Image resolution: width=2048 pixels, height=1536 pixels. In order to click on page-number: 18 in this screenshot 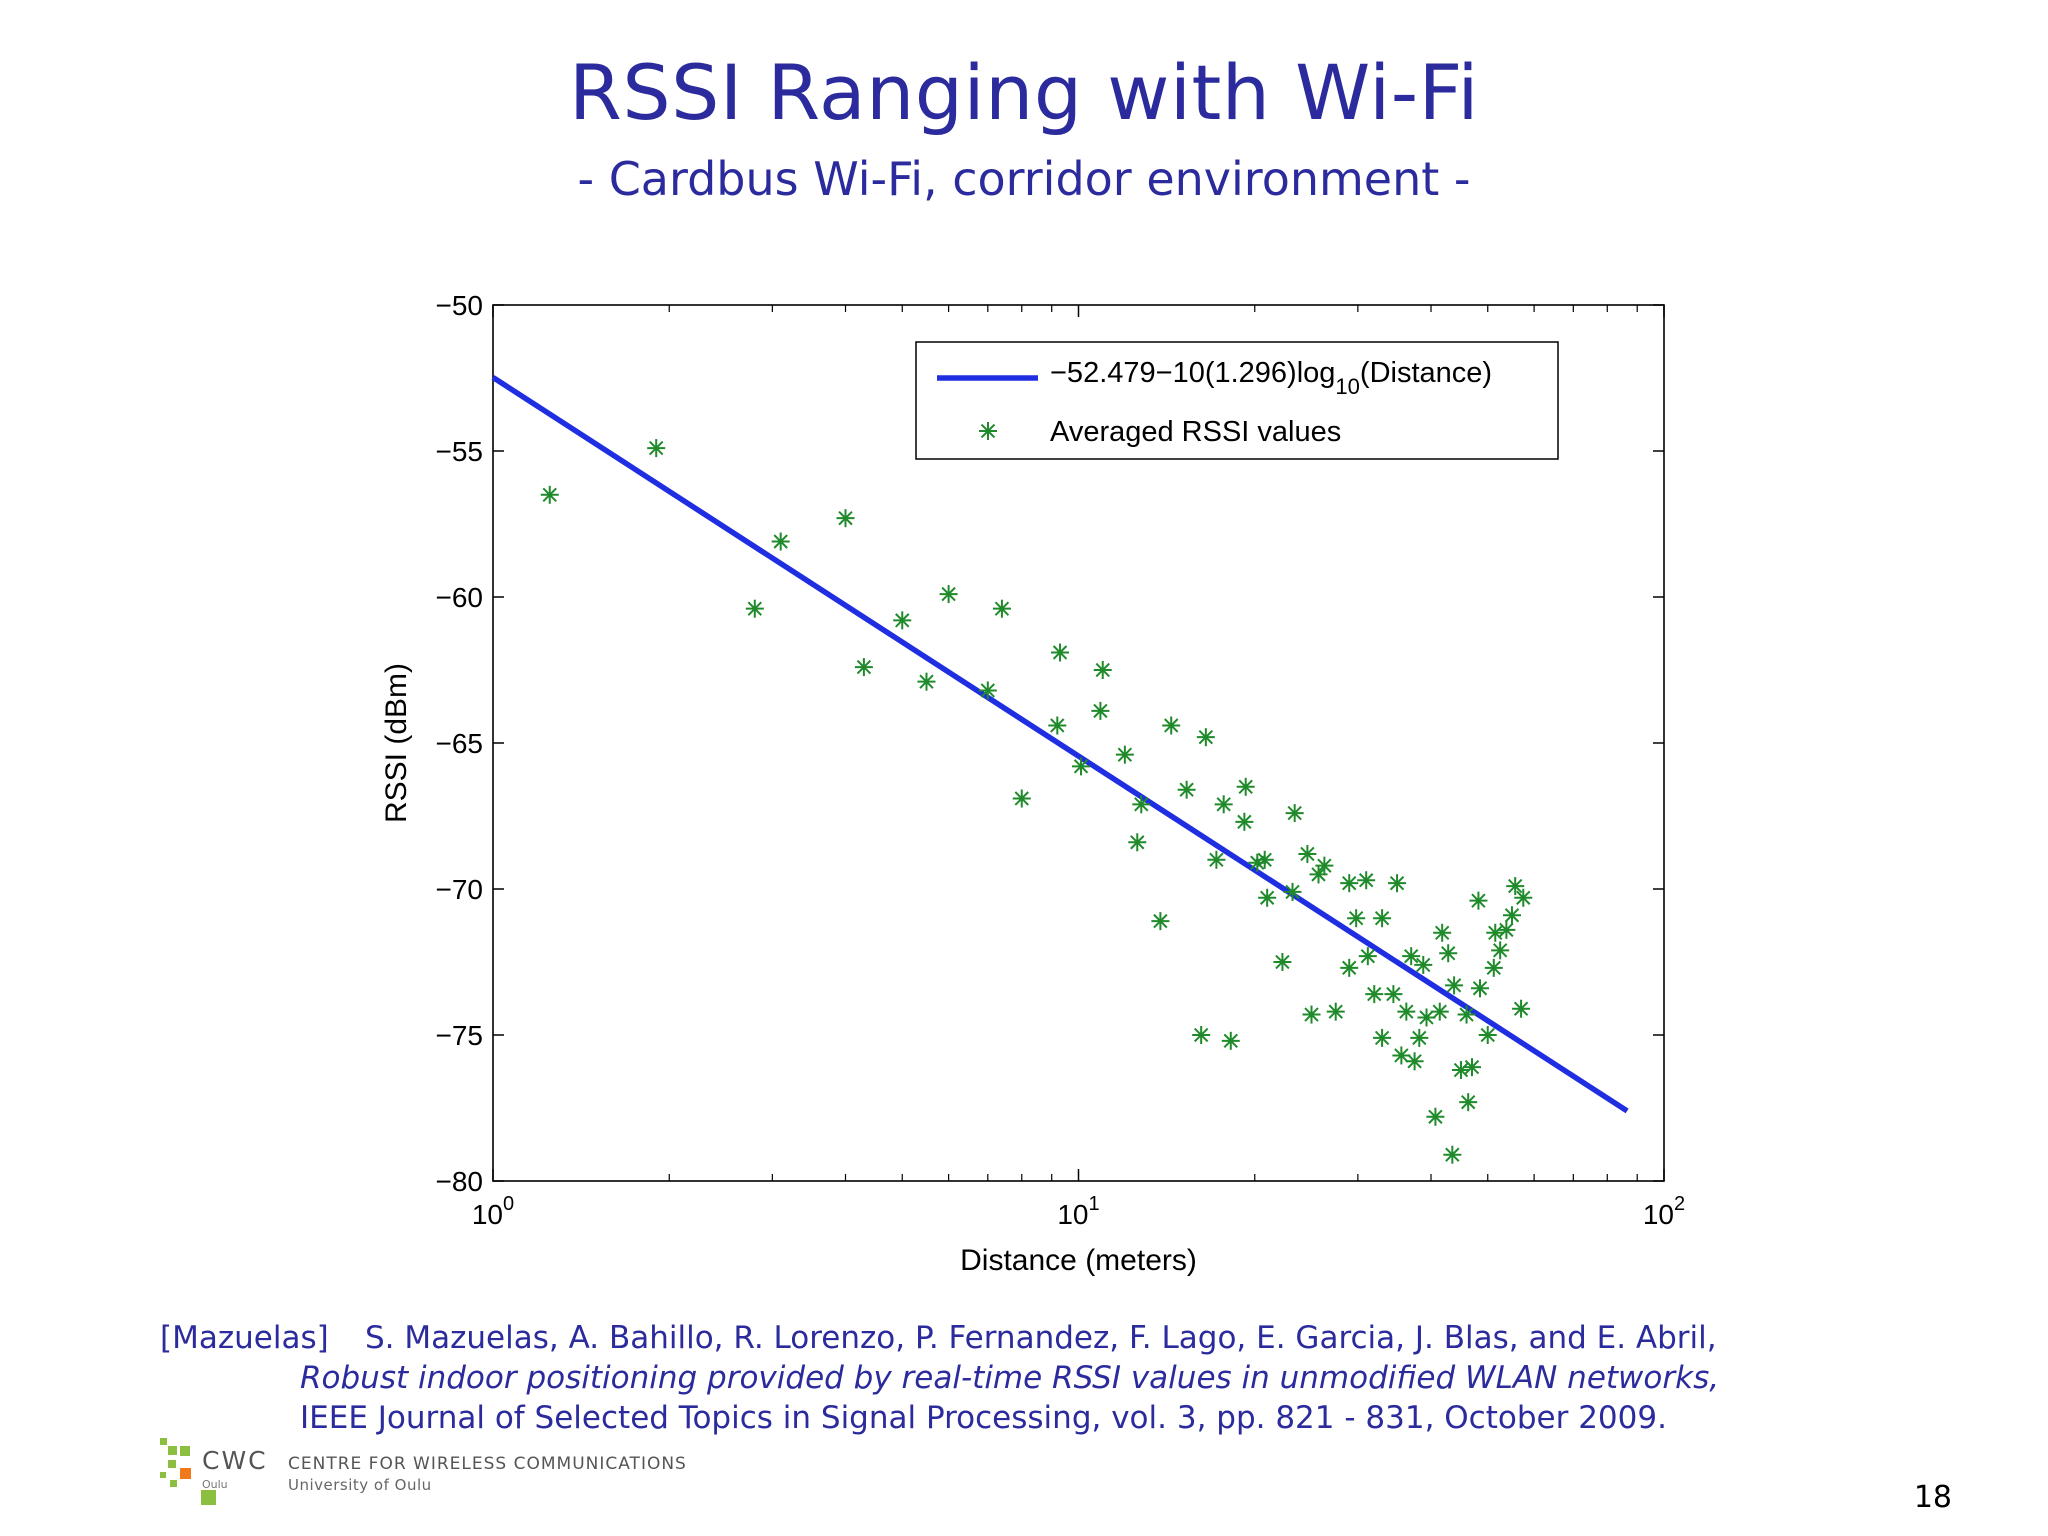, I will do `click(1932, 1497)`.